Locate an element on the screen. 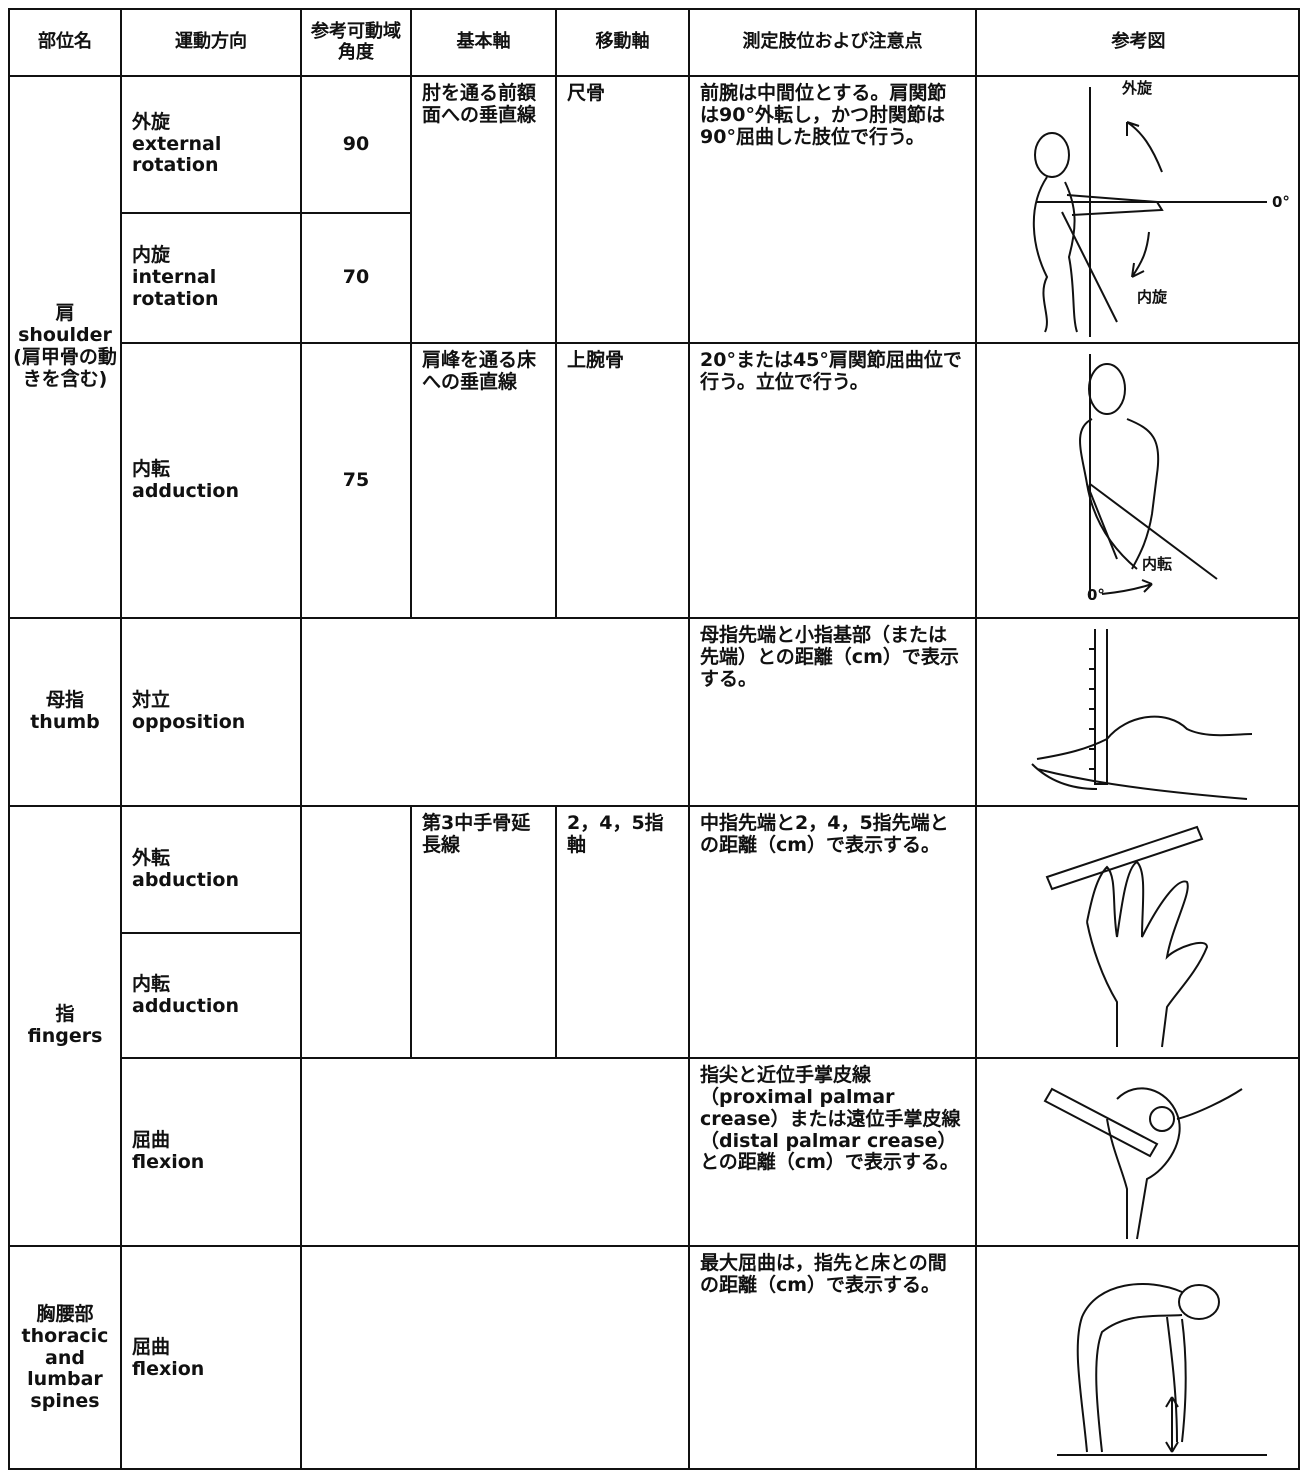 The image size is (1307, 1477). header-cell: 運動方向 is located at coordinates (210, 41).